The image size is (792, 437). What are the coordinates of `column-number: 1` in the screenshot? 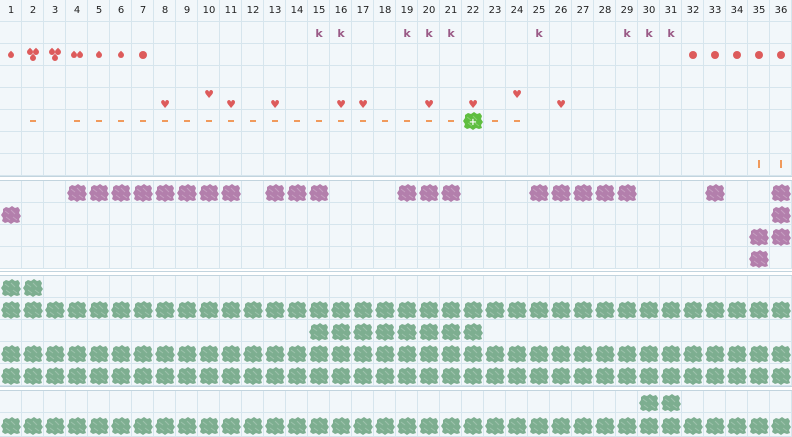 It's located at (11, 10).